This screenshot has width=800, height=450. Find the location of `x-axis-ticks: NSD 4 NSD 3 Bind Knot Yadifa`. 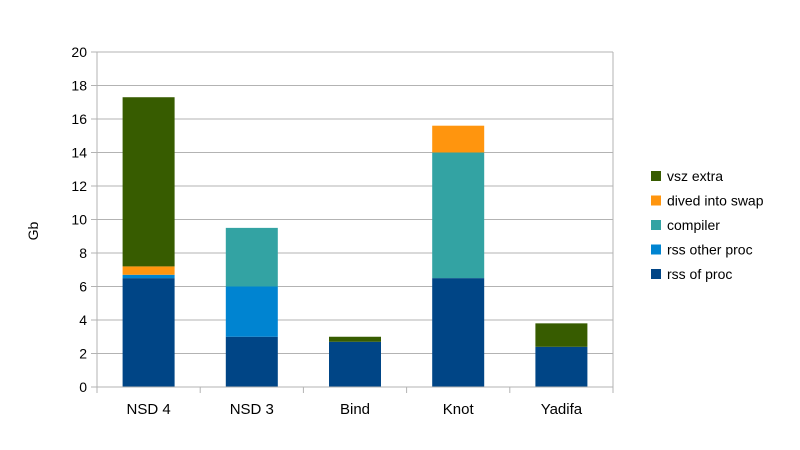

x-axis-ticks: NSD 4 NSD 3 Bind Knot Yadifa is located at coordinates (355, 402).